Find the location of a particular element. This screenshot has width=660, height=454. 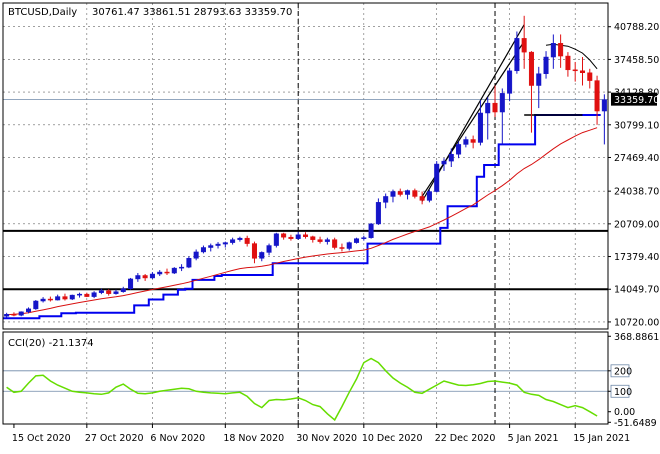

date-tick-label: 15 Oct 2020 is located at coordinates (41, 438).